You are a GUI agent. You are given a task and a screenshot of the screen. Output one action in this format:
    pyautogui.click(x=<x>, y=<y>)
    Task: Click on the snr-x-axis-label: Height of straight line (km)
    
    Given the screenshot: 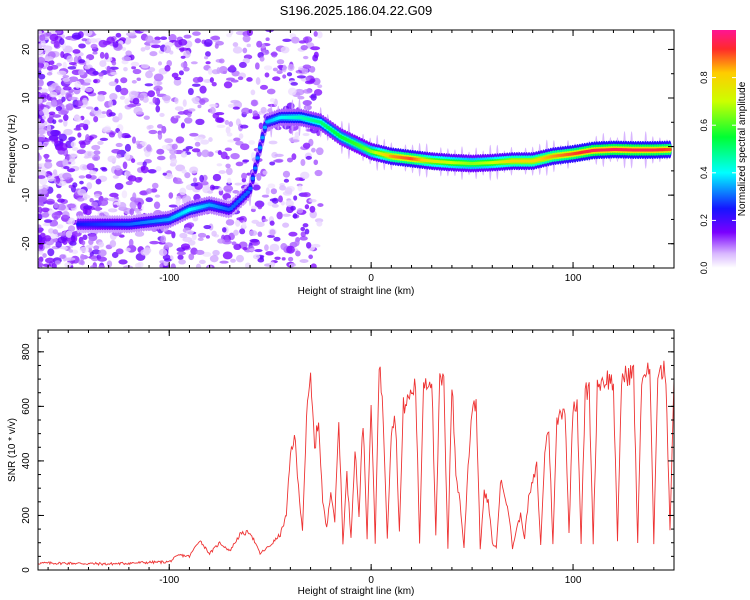 What is the action you would take?
    pyautogui.click(x=356, y=591)
    